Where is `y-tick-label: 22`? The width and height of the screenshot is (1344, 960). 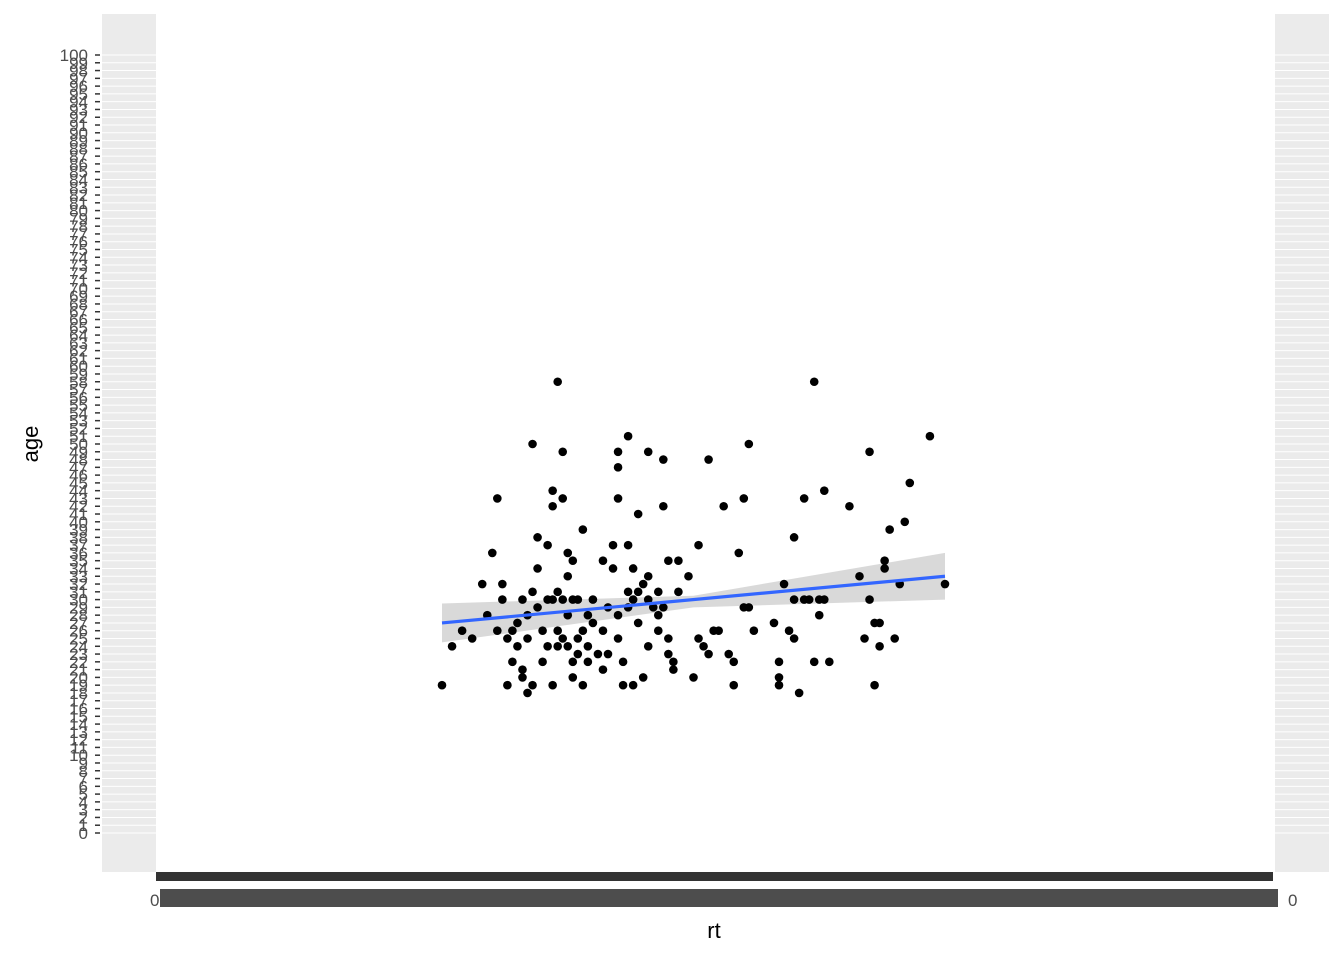
y-tick-label: 22 is located at coordinates (78, 662).